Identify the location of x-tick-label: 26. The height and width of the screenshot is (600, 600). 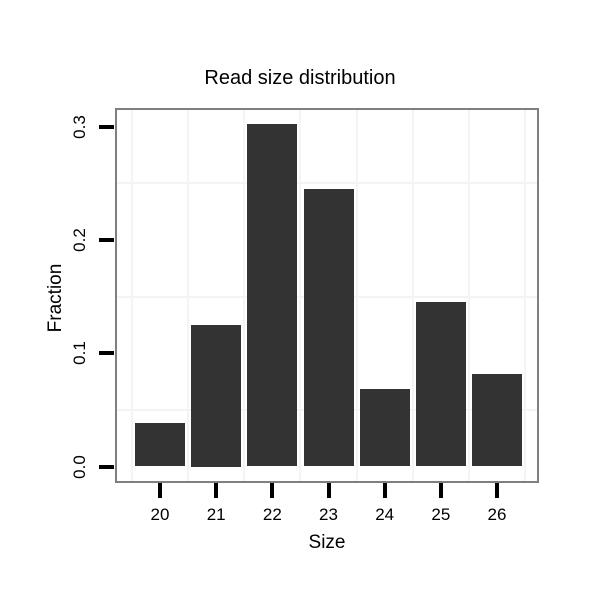
(497, 514).